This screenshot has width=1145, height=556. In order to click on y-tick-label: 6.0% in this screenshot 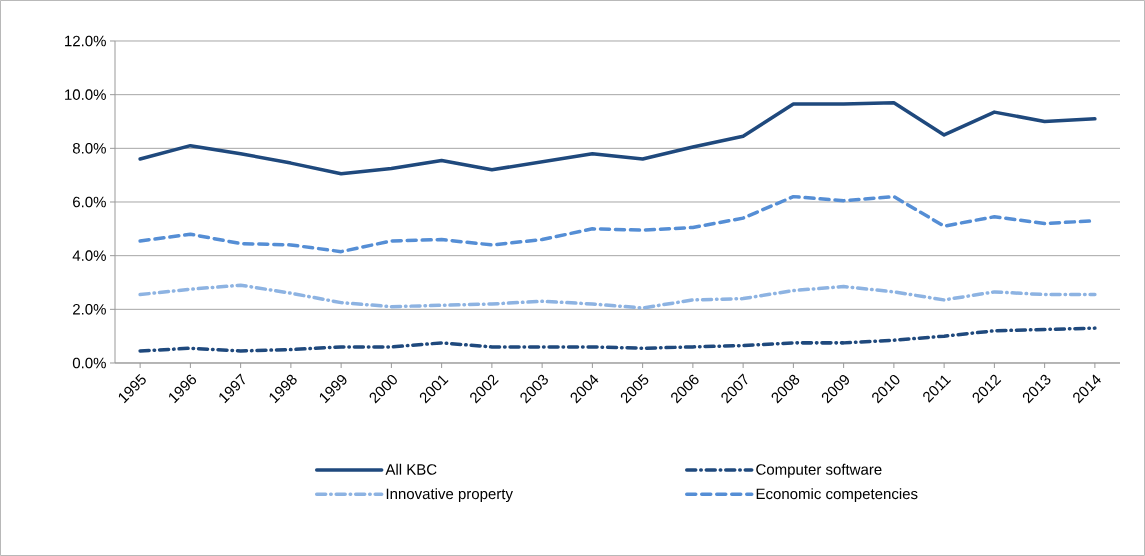, I will do `click(89, 202)`.